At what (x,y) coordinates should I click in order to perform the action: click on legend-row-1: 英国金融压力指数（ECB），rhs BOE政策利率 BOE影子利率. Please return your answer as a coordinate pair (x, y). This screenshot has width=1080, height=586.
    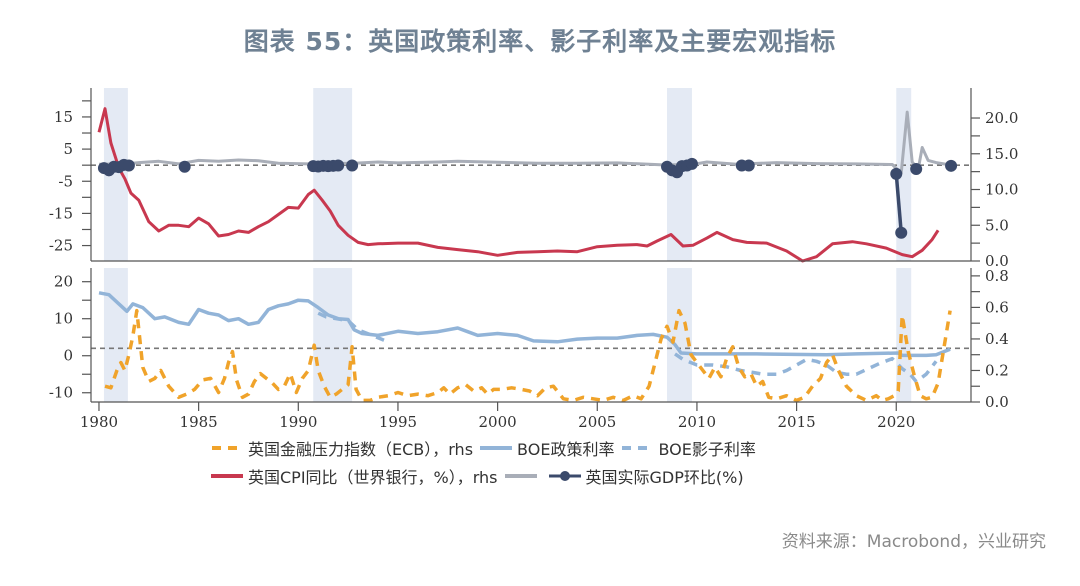
    Looking at the image, I should click on (486, 448).